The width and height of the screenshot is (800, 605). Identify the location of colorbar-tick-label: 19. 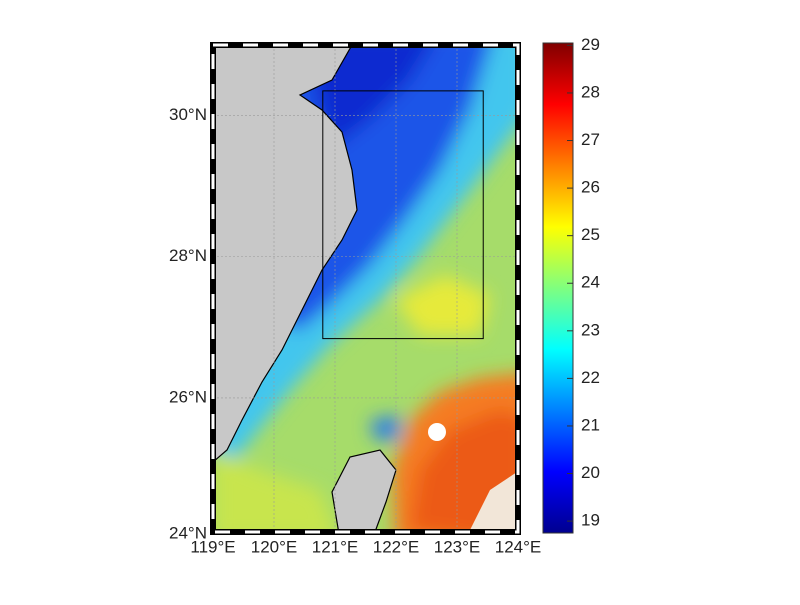
(590, 520).